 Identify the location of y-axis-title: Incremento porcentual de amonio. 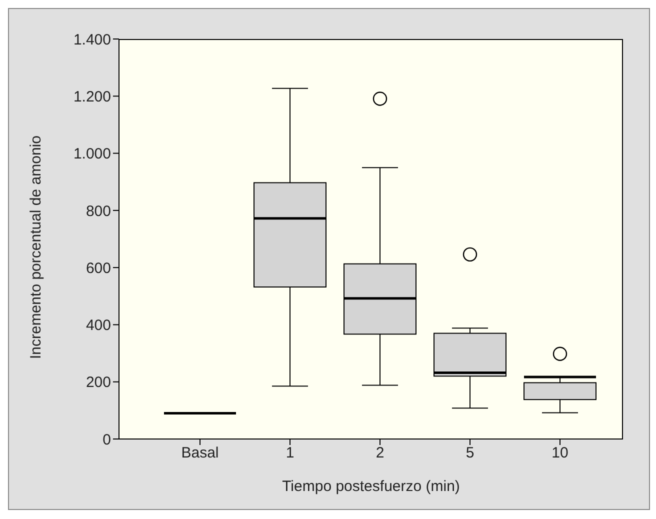
(35, 247).